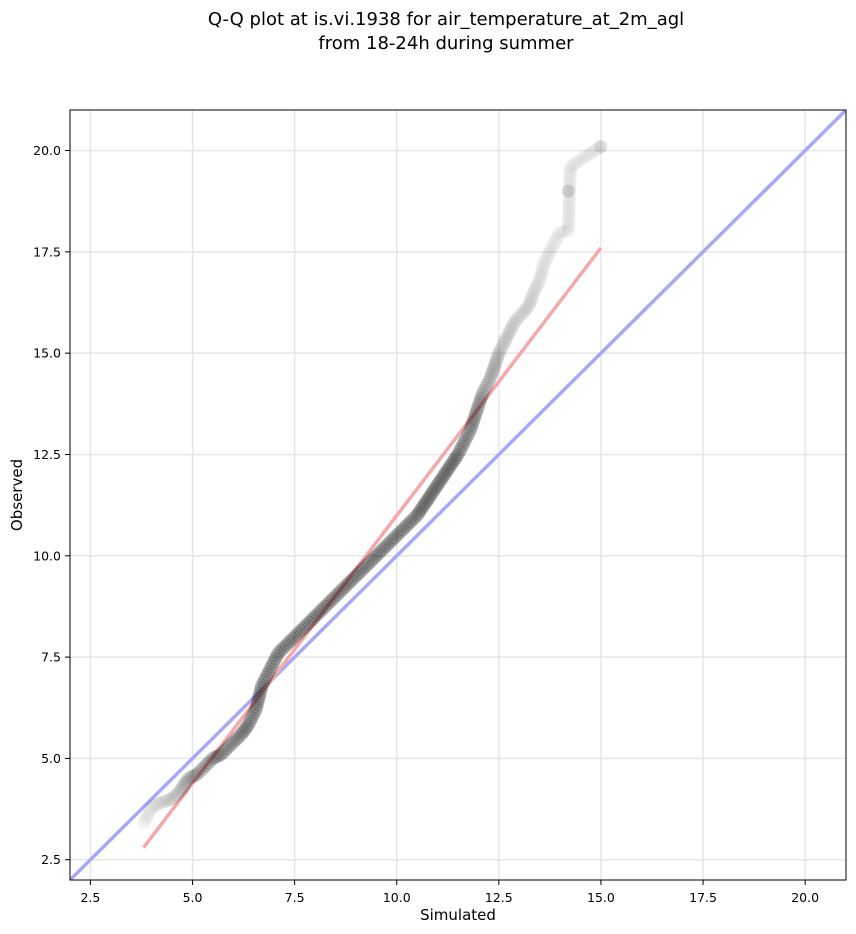  Describe the element at coordinates (446, 43) in the screenshot. I see `chart-title-line-2: from 18-24h during summer` at that location.